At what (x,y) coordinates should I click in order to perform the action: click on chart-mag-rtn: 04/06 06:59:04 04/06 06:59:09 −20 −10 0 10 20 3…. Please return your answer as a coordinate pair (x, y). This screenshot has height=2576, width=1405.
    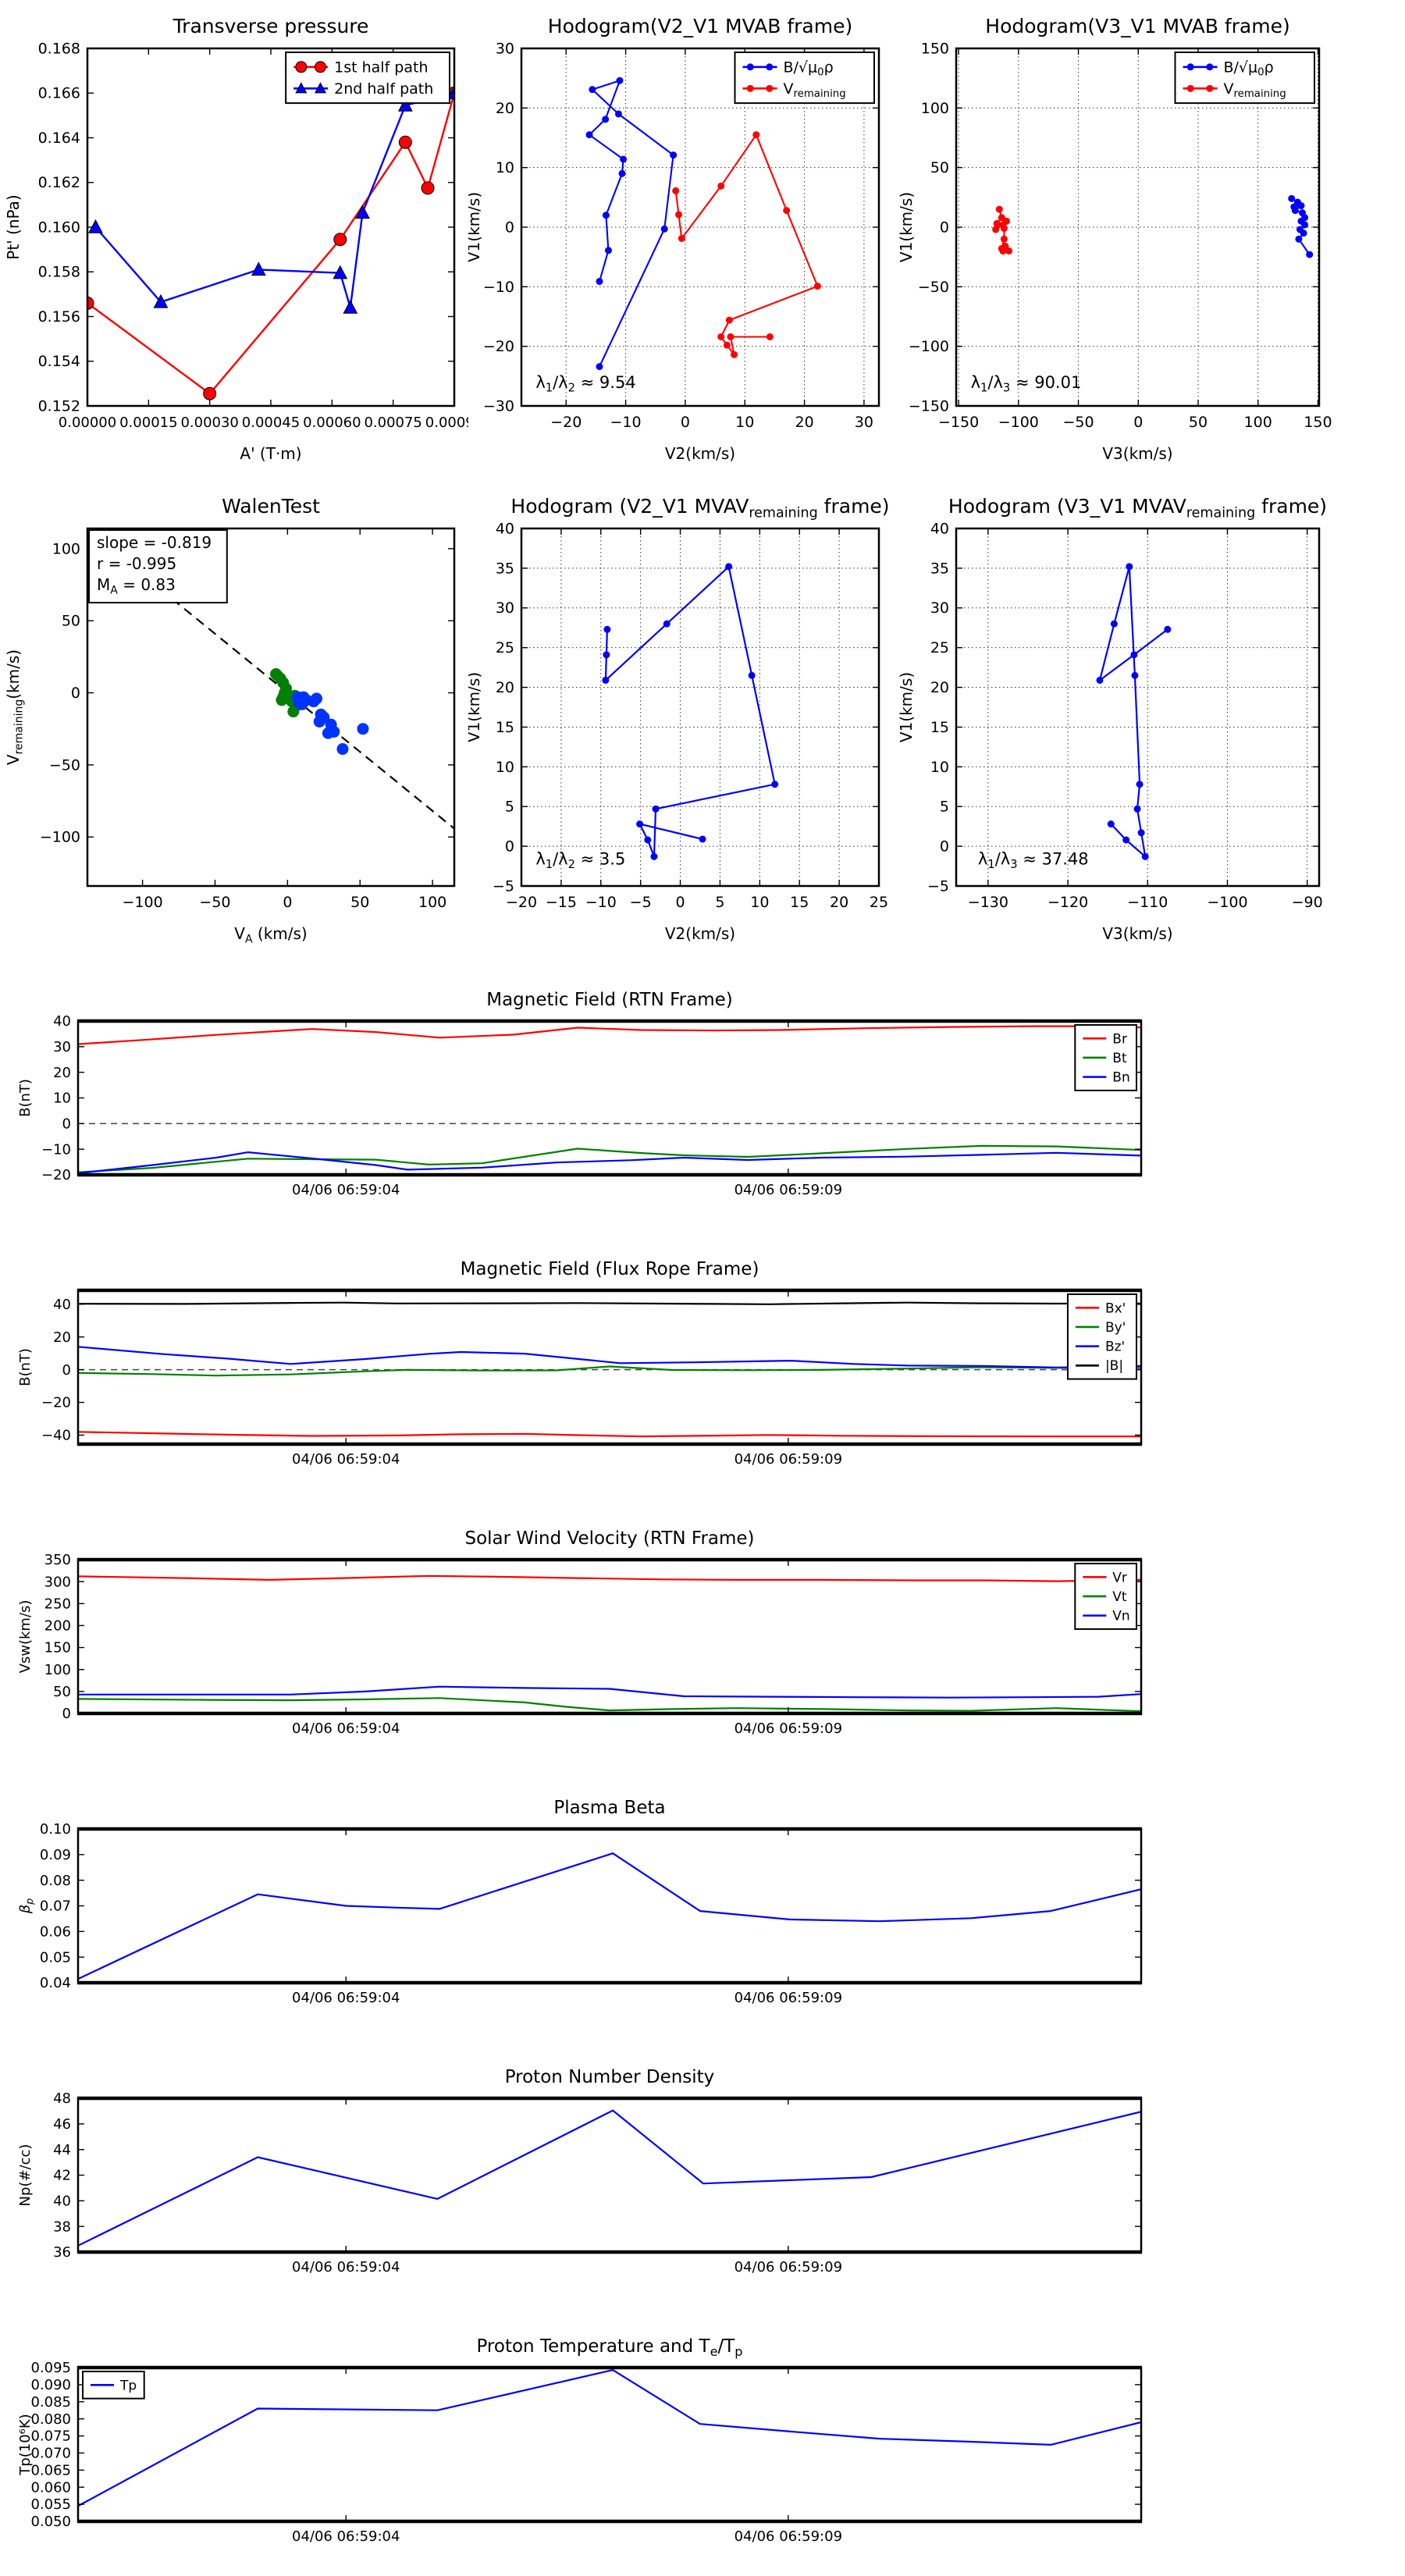
    Looking at the image, I should click on (580, 1094).